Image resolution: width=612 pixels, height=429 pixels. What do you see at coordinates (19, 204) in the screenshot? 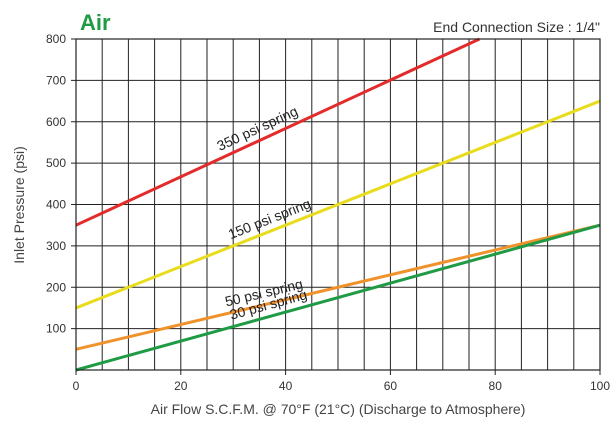
I see `y-axis-label: Inlet Pressure (psi)` at bounding box center [19, 204].